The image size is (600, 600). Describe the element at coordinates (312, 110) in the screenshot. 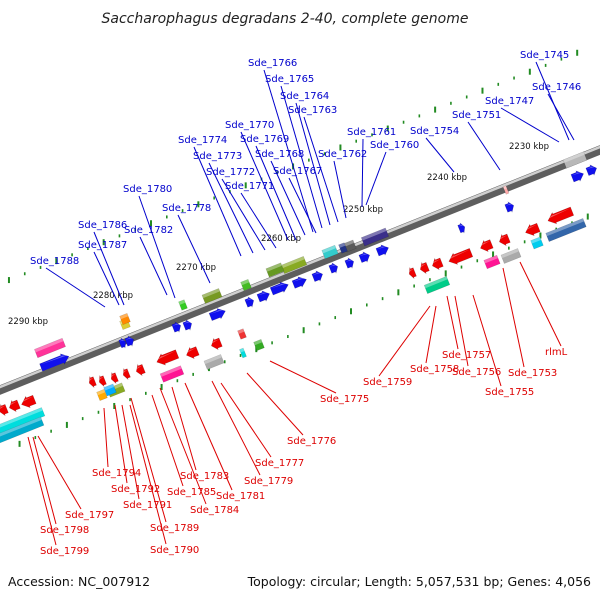

I see `forward-gene-label: Sde_1763` at that location.